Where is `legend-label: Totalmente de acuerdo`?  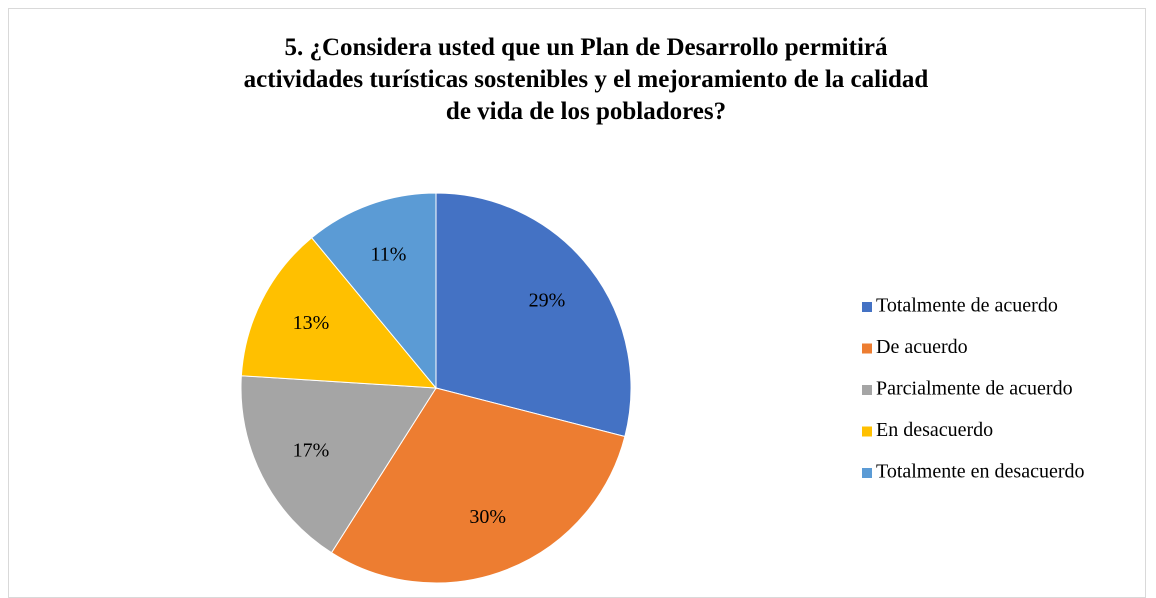
legend-label: Totalmente de acuerdo is located at coordinates (967, 306).